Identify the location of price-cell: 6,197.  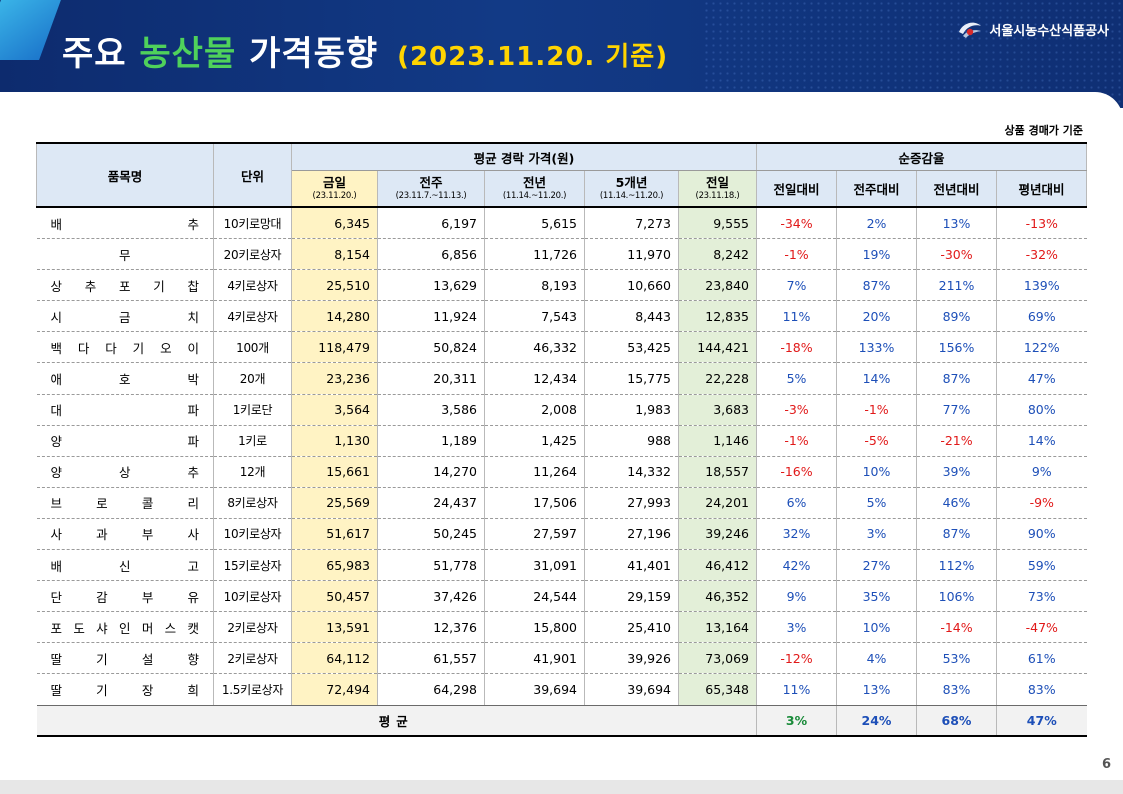
(431, 223).